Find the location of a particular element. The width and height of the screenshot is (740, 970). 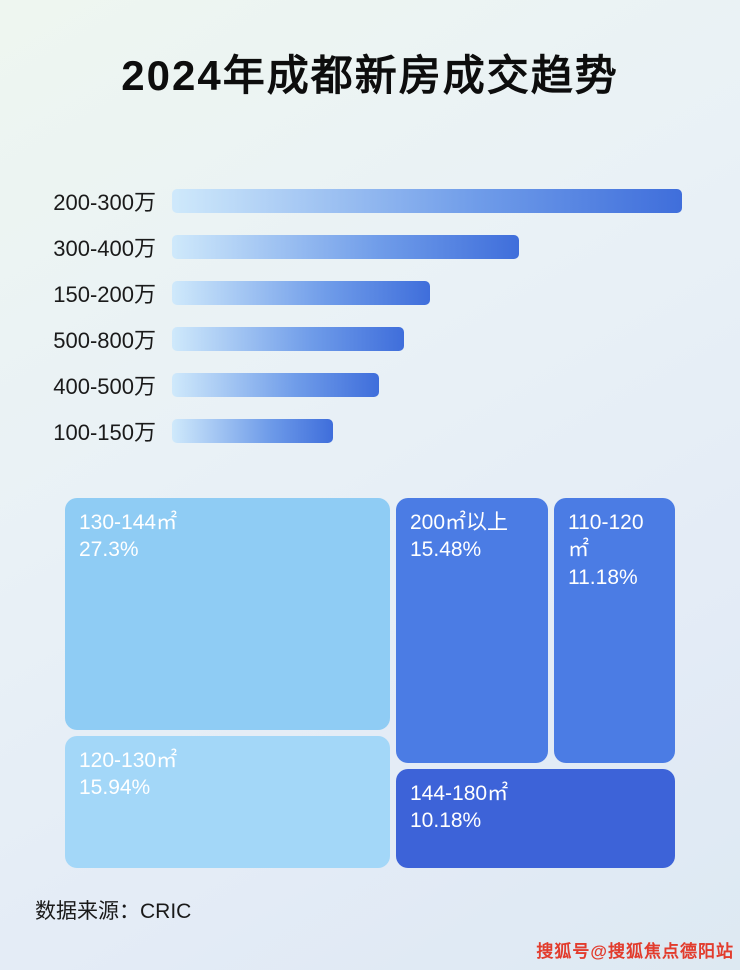

bar-row: 100-150万 is located at coordinates (362, 431).